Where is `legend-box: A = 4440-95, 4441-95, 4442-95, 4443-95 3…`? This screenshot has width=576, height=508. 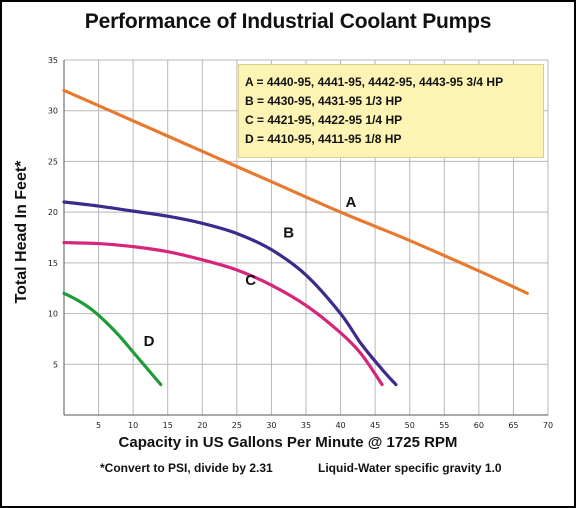
legend-box: A = 4440-95, 4441-95, 4442-95, 4443-95 3… is located at coordinates (391, 111).